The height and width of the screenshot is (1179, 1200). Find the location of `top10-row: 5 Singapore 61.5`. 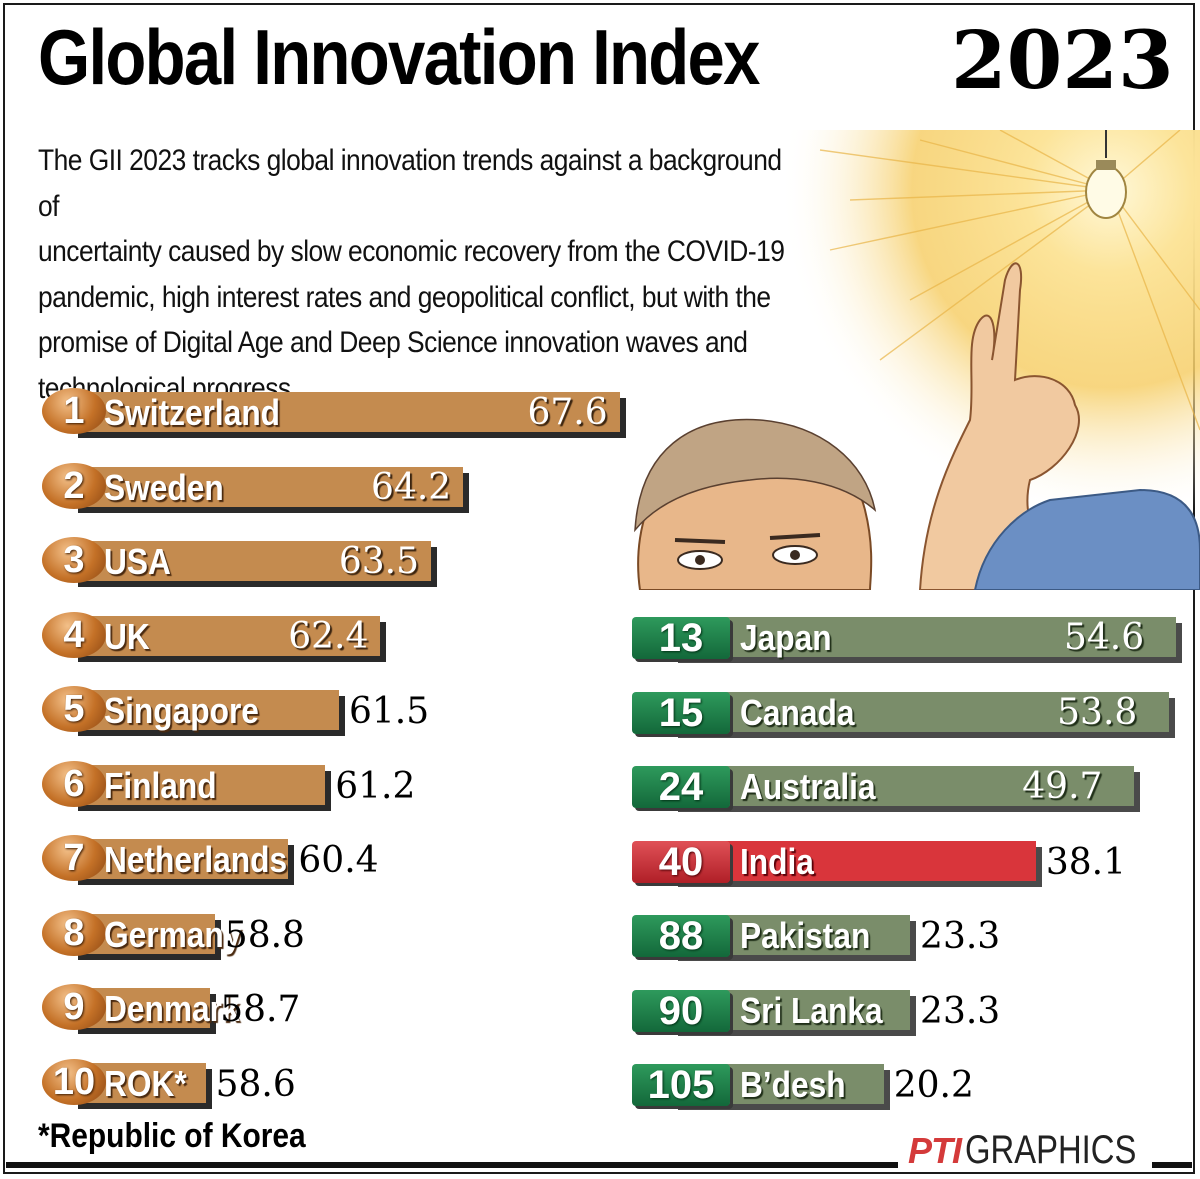

top10-row: 5 Singapore 61.5 is located at coordinates (382, 707).